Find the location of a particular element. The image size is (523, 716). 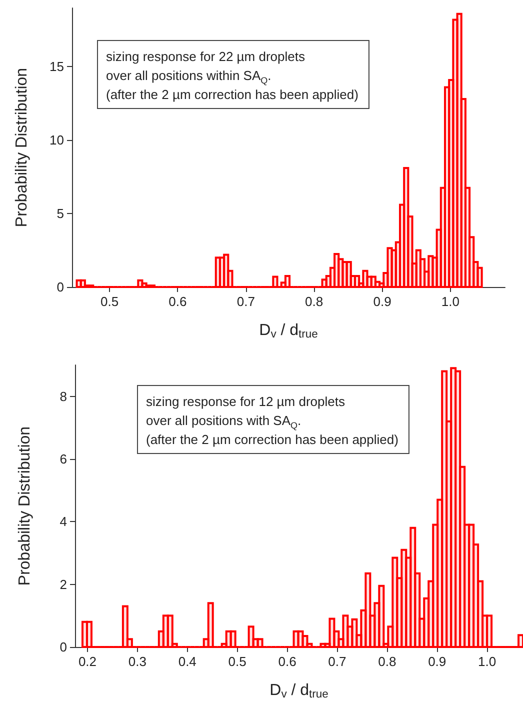

y-tick-label: 8 is located at coordinates (63, 396).